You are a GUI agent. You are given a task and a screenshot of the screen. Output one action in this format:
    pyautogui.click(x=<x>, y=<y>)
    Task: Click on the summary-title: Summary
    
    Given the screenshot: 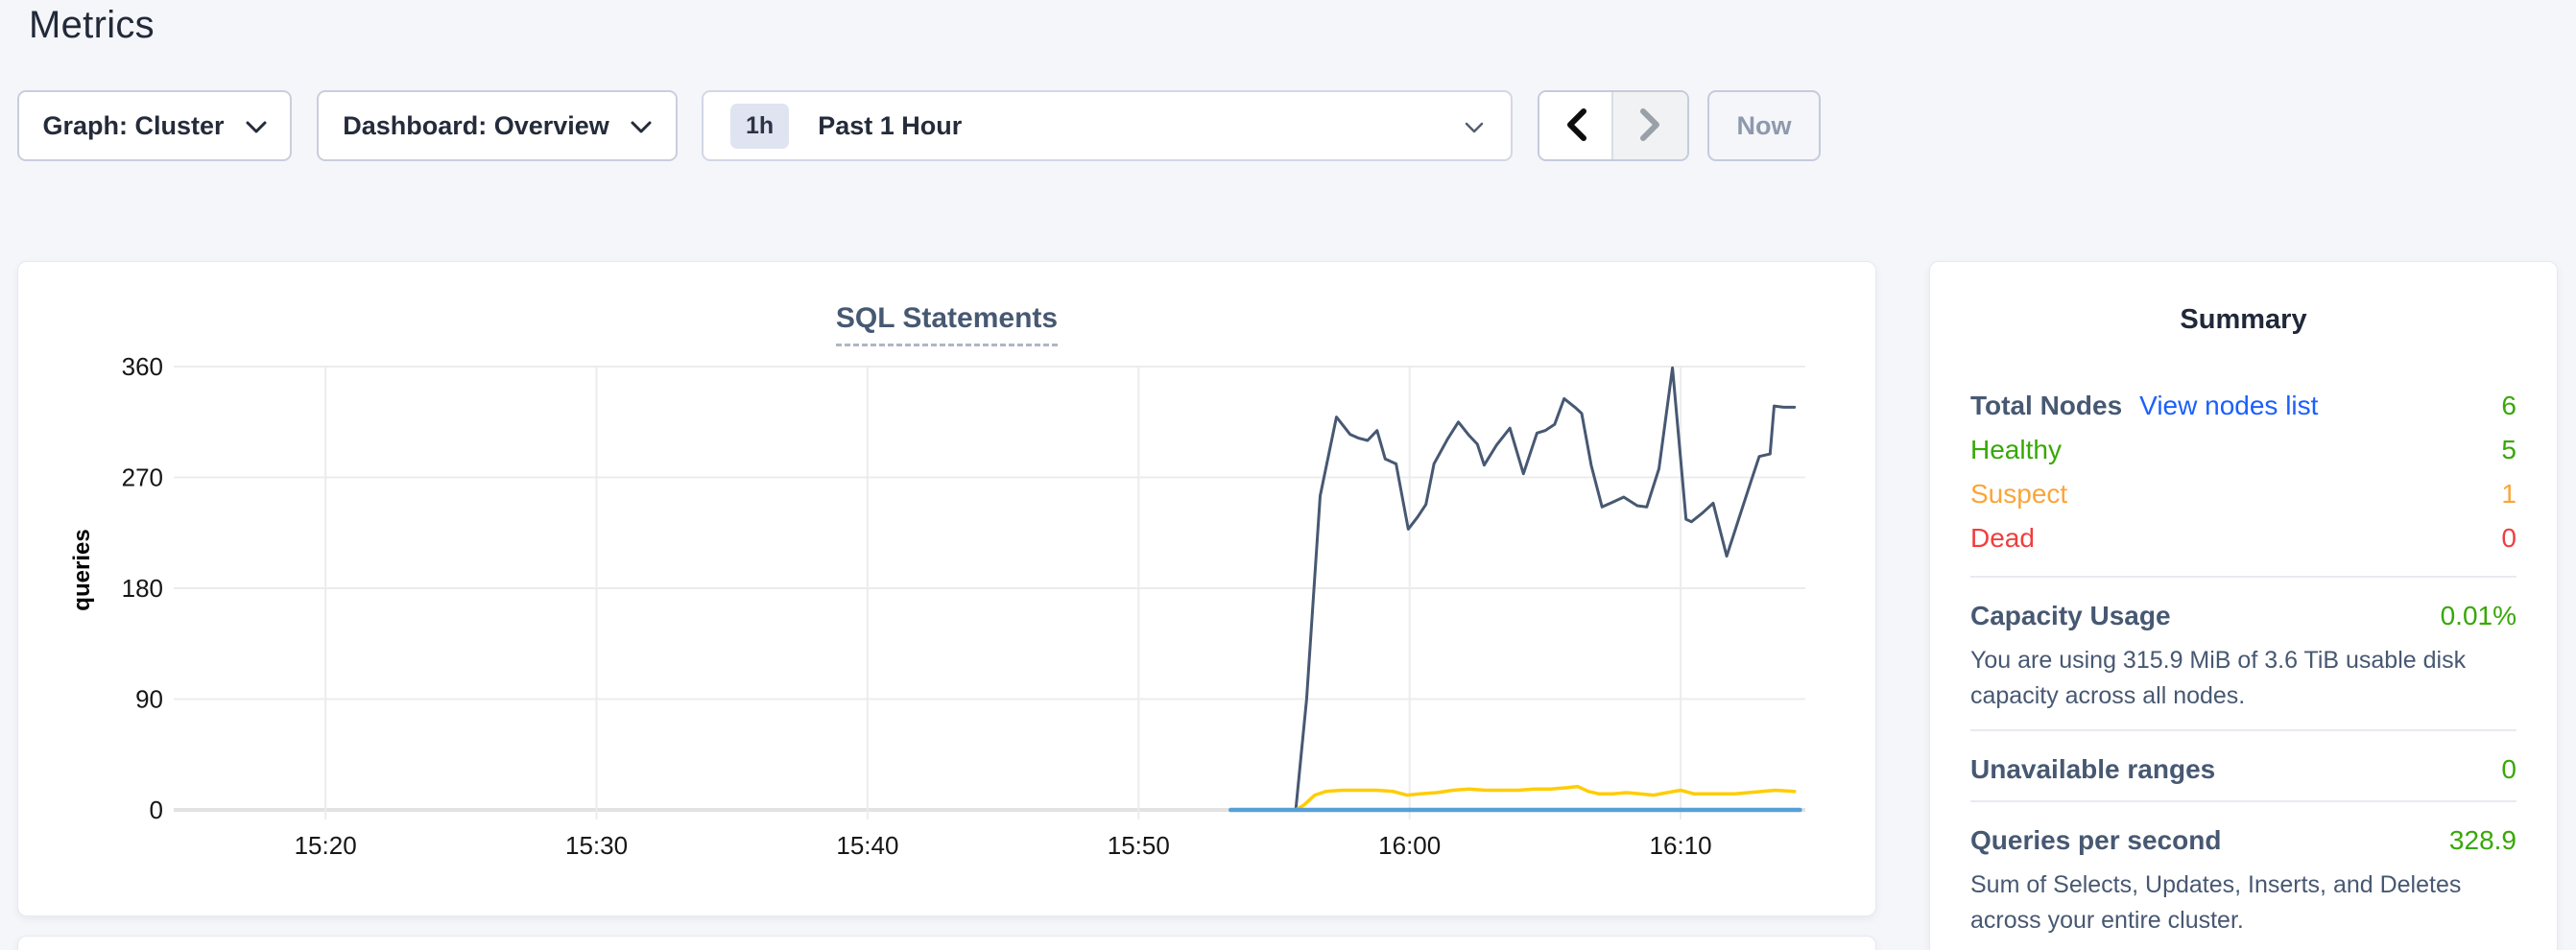 What is the action you would take?
    pyautogui.click(x=2243, y=319)
    